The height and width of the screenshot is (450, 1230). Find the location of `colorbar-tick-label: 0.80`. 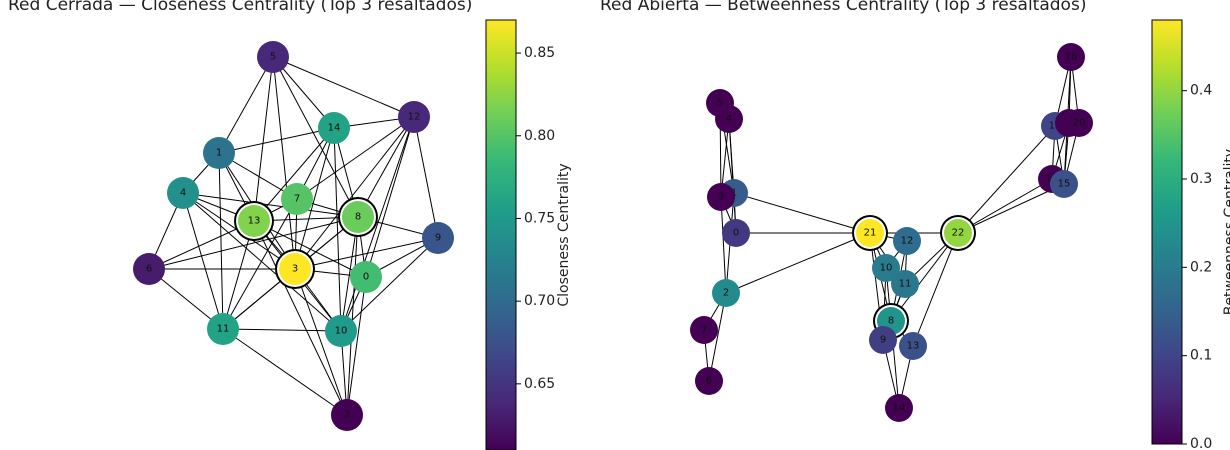

colorbar-tick-label: 0.80 is located at coordinates (539, 136).